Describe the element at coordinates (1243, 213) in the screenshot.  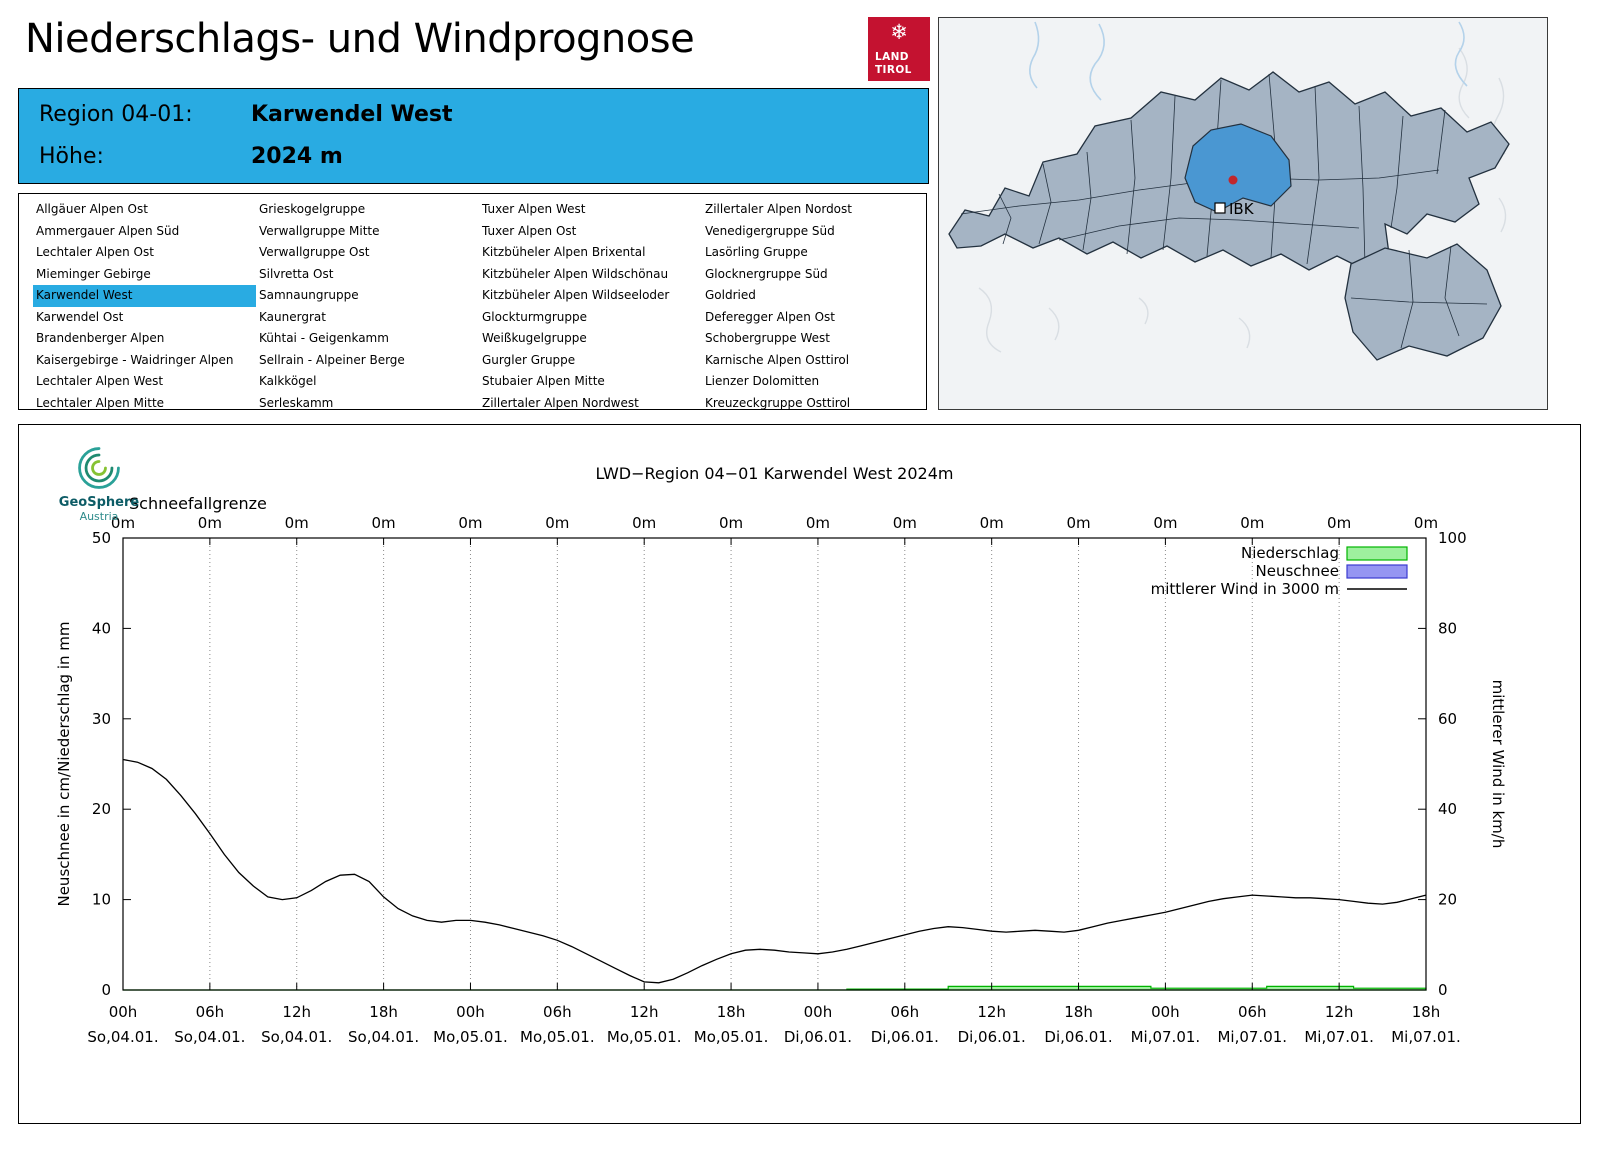
I see `tirol-overview-map: IBK` at that location.